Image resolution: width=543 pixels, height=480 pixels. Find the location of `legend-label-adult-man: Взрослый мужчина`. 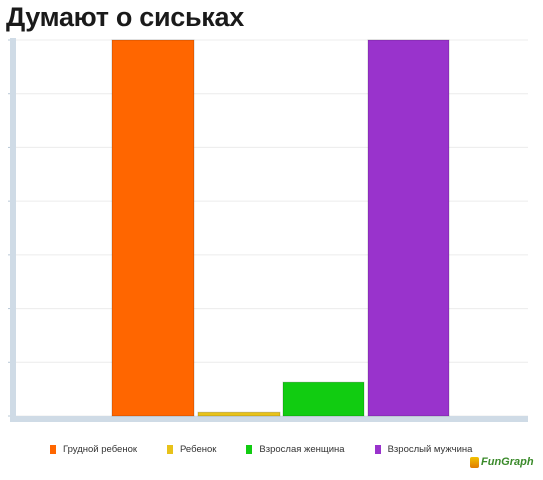

legend-label-adult-man: Взрослый мужчина is located at coordinates (430, 449).